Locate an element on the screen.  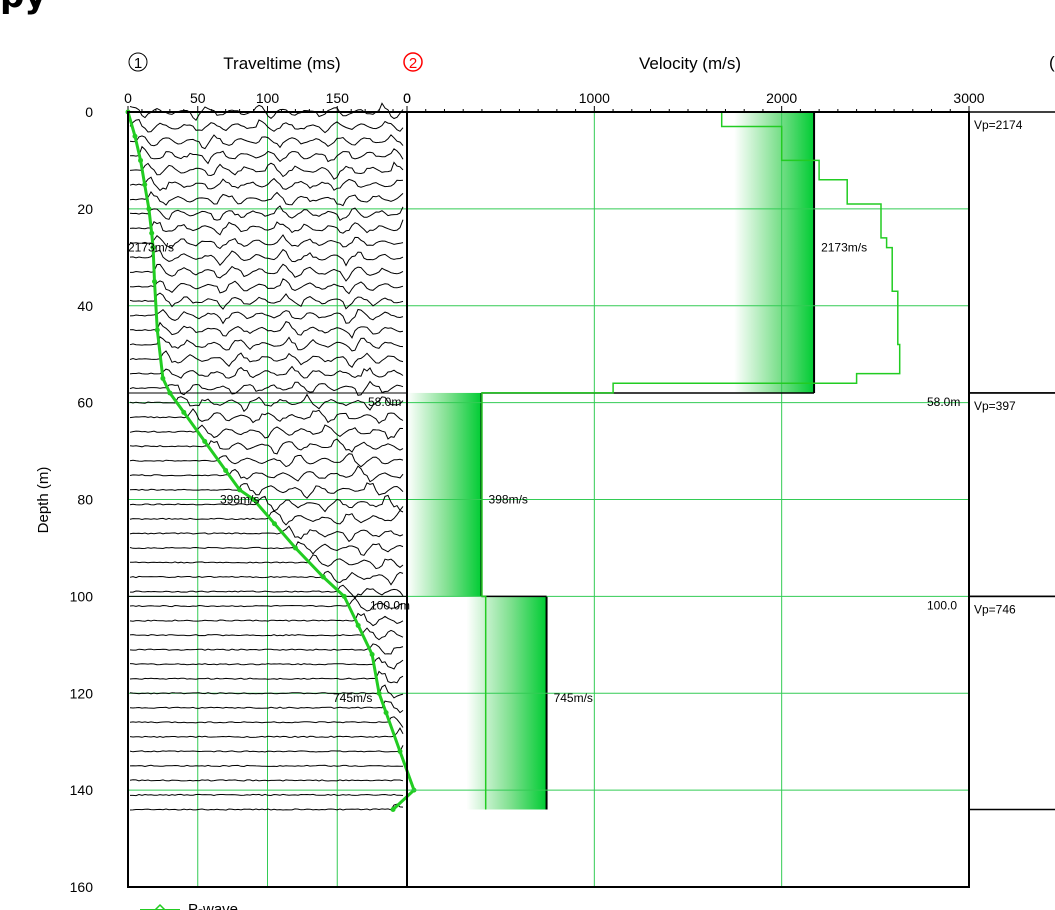
page-title-fragment: py is located at coordinates (23, 8).